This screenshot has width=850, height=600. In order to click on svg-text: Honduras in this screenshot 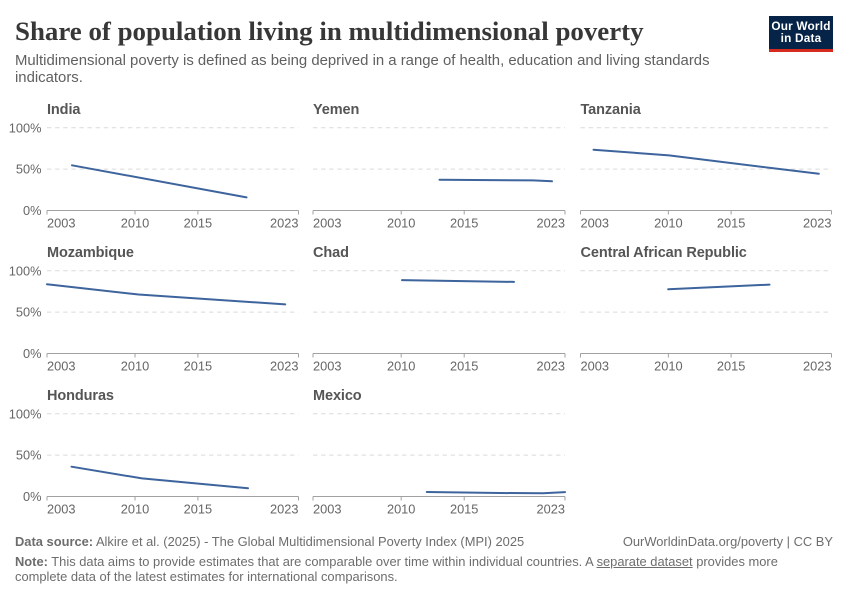, I will do `click(80, 396)`.